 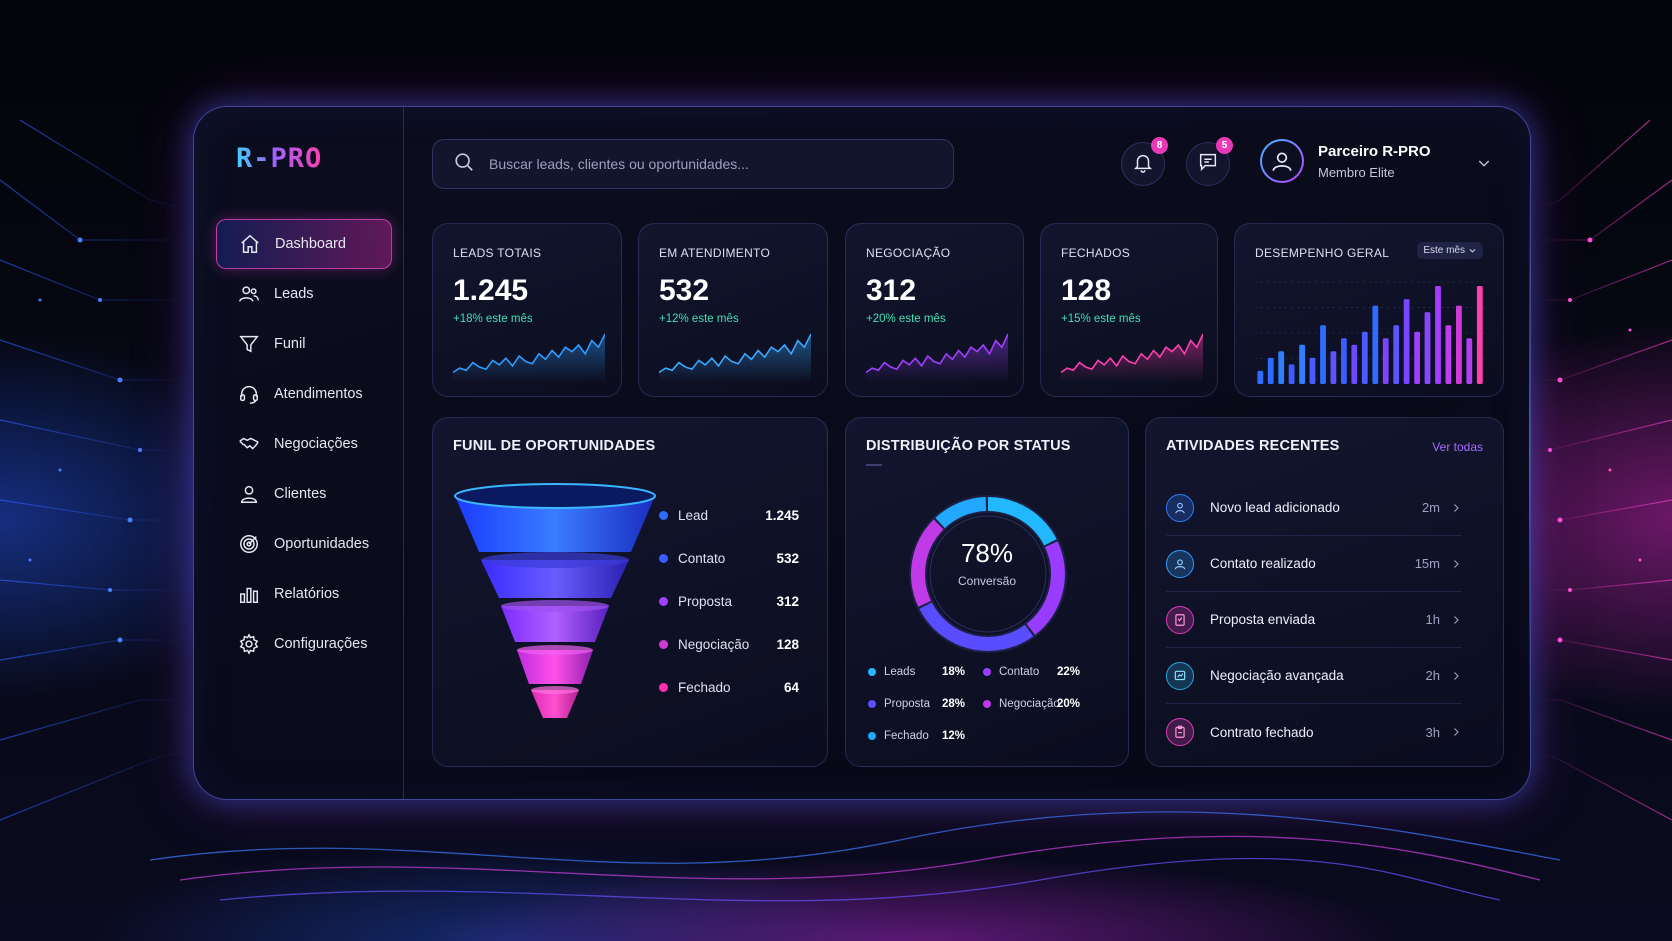 I want to click on sidebar: R-PRO Dashboard Leads Funil, so click(x=299, y=453).